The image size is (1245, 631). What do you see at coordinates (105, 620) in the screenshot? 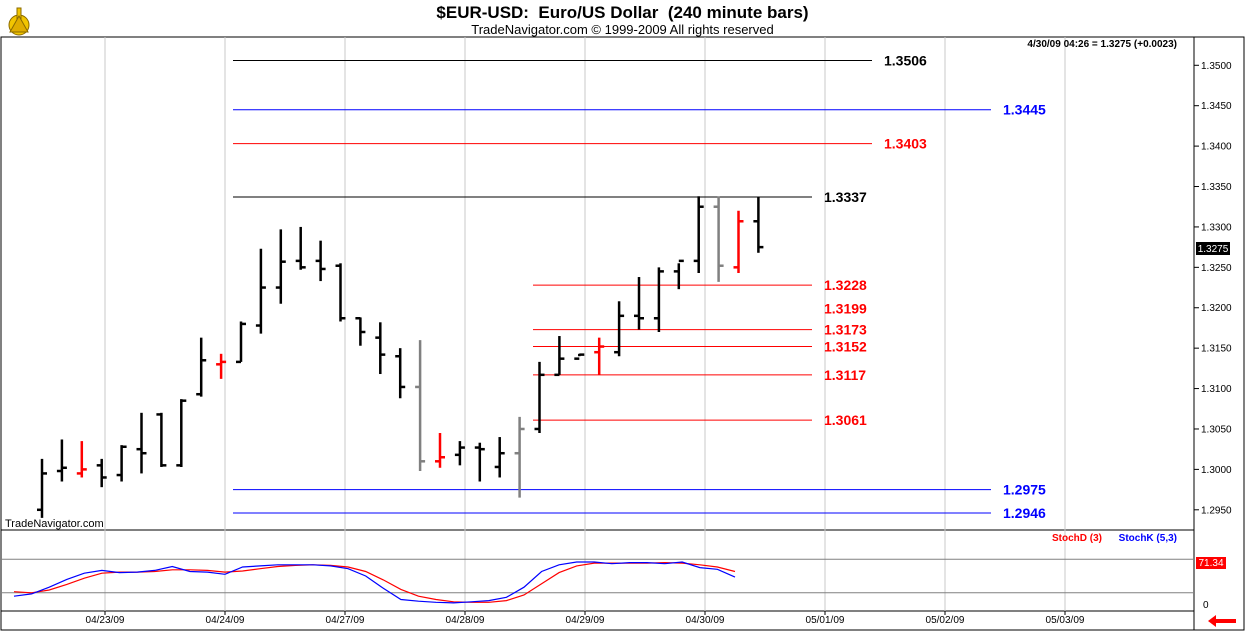
I see `date-tick-label: 04/23/09` at bounding box center [105, 620].